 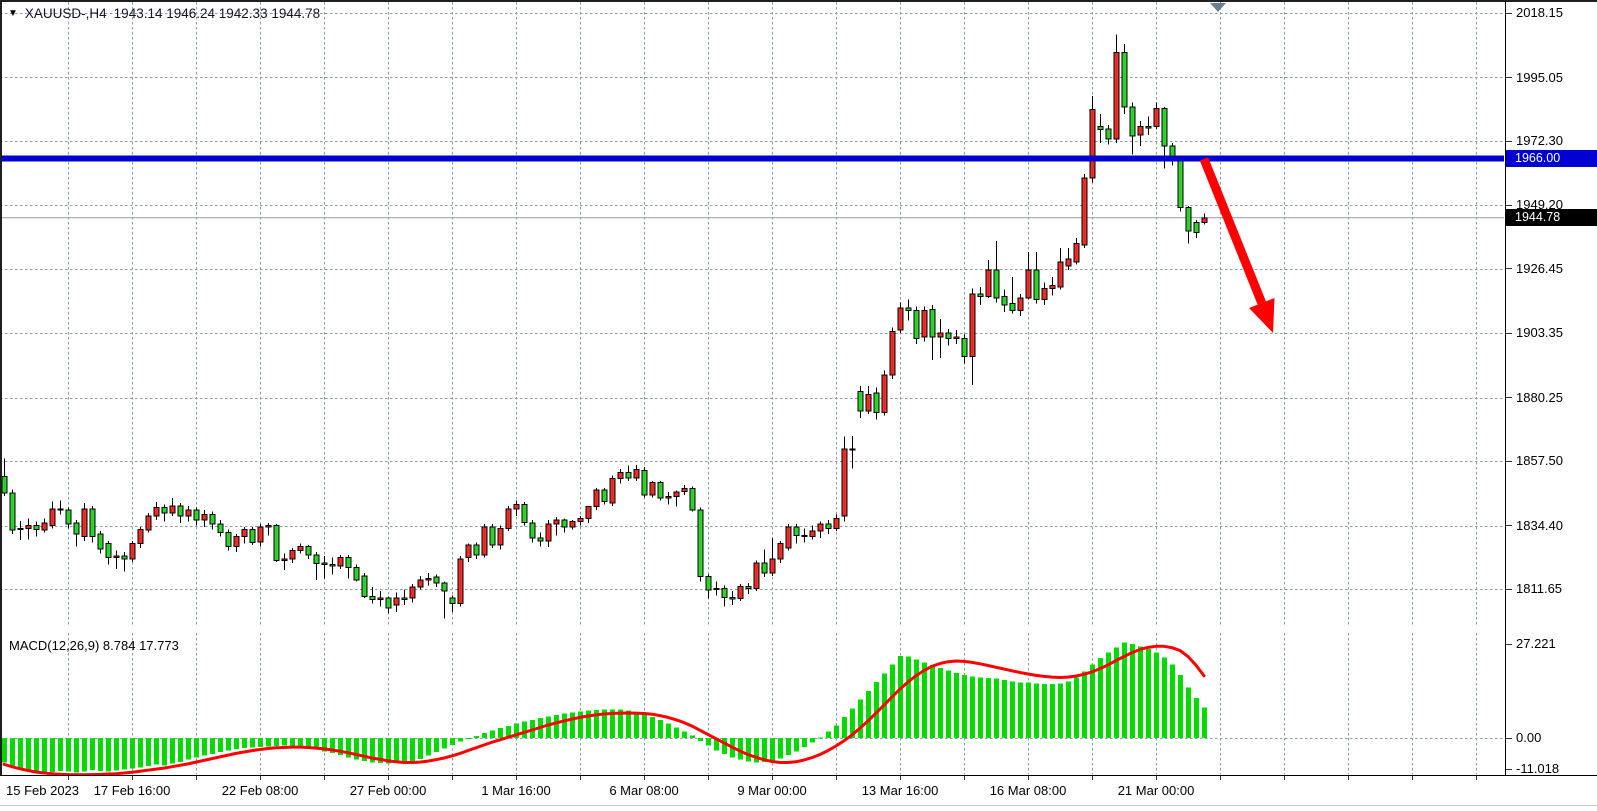 I want to click on macd-histogram, so click(x=604, y=707).